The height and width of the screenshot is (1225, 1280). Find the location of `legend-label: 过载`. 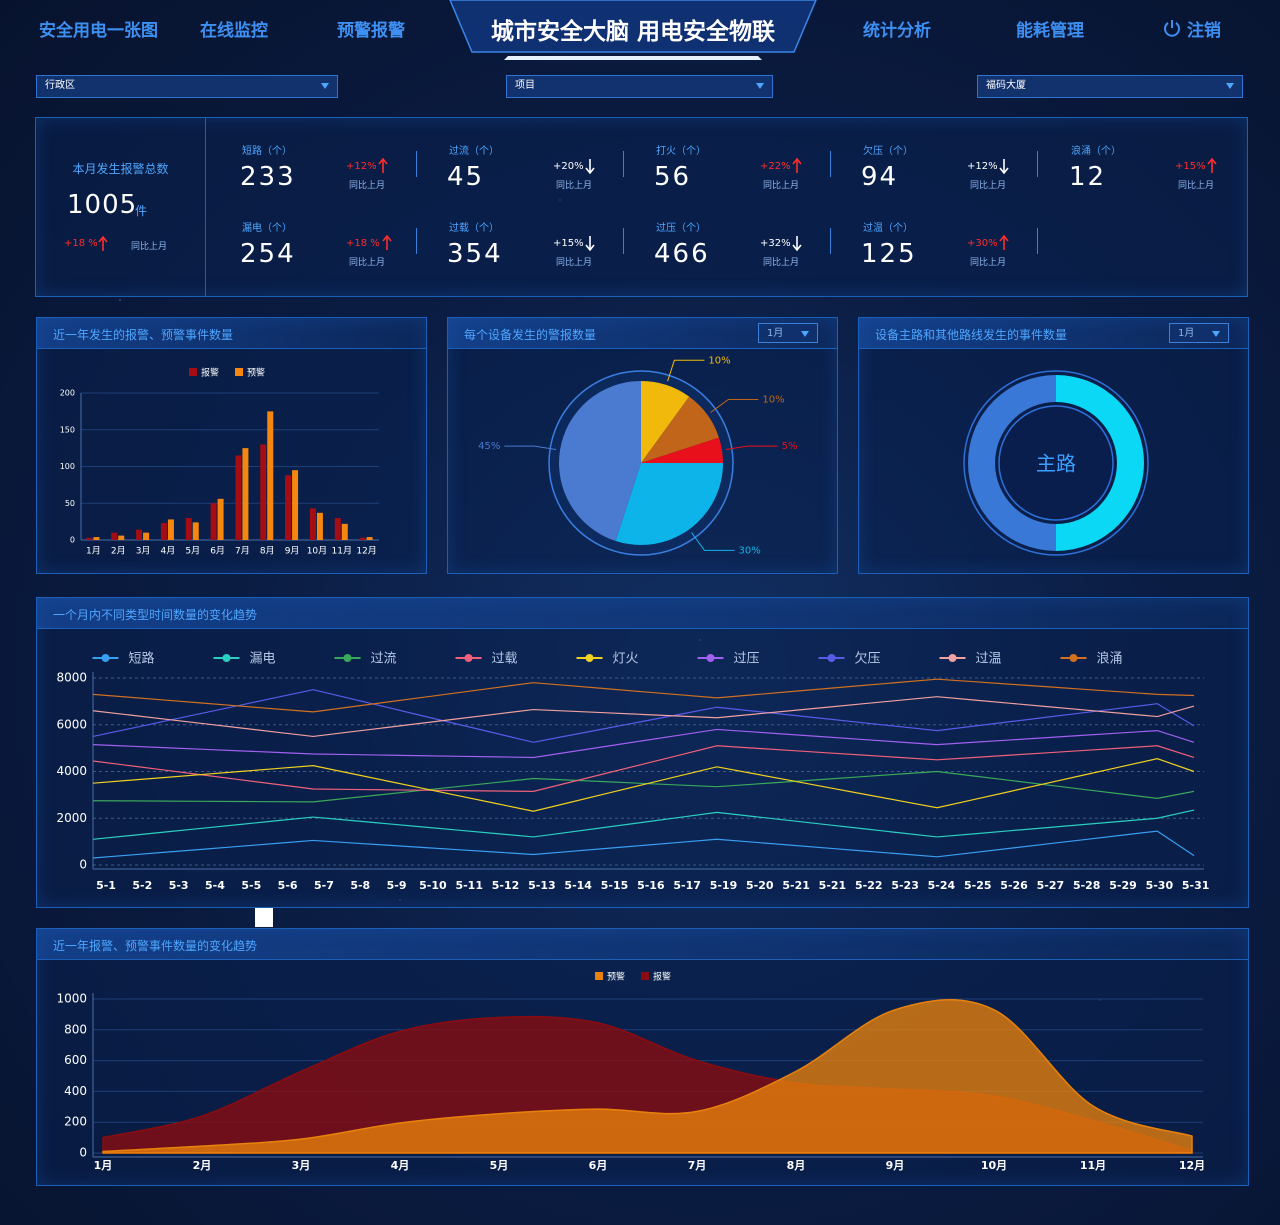

legend-label: 过载 is located at coordinates (505, 659).